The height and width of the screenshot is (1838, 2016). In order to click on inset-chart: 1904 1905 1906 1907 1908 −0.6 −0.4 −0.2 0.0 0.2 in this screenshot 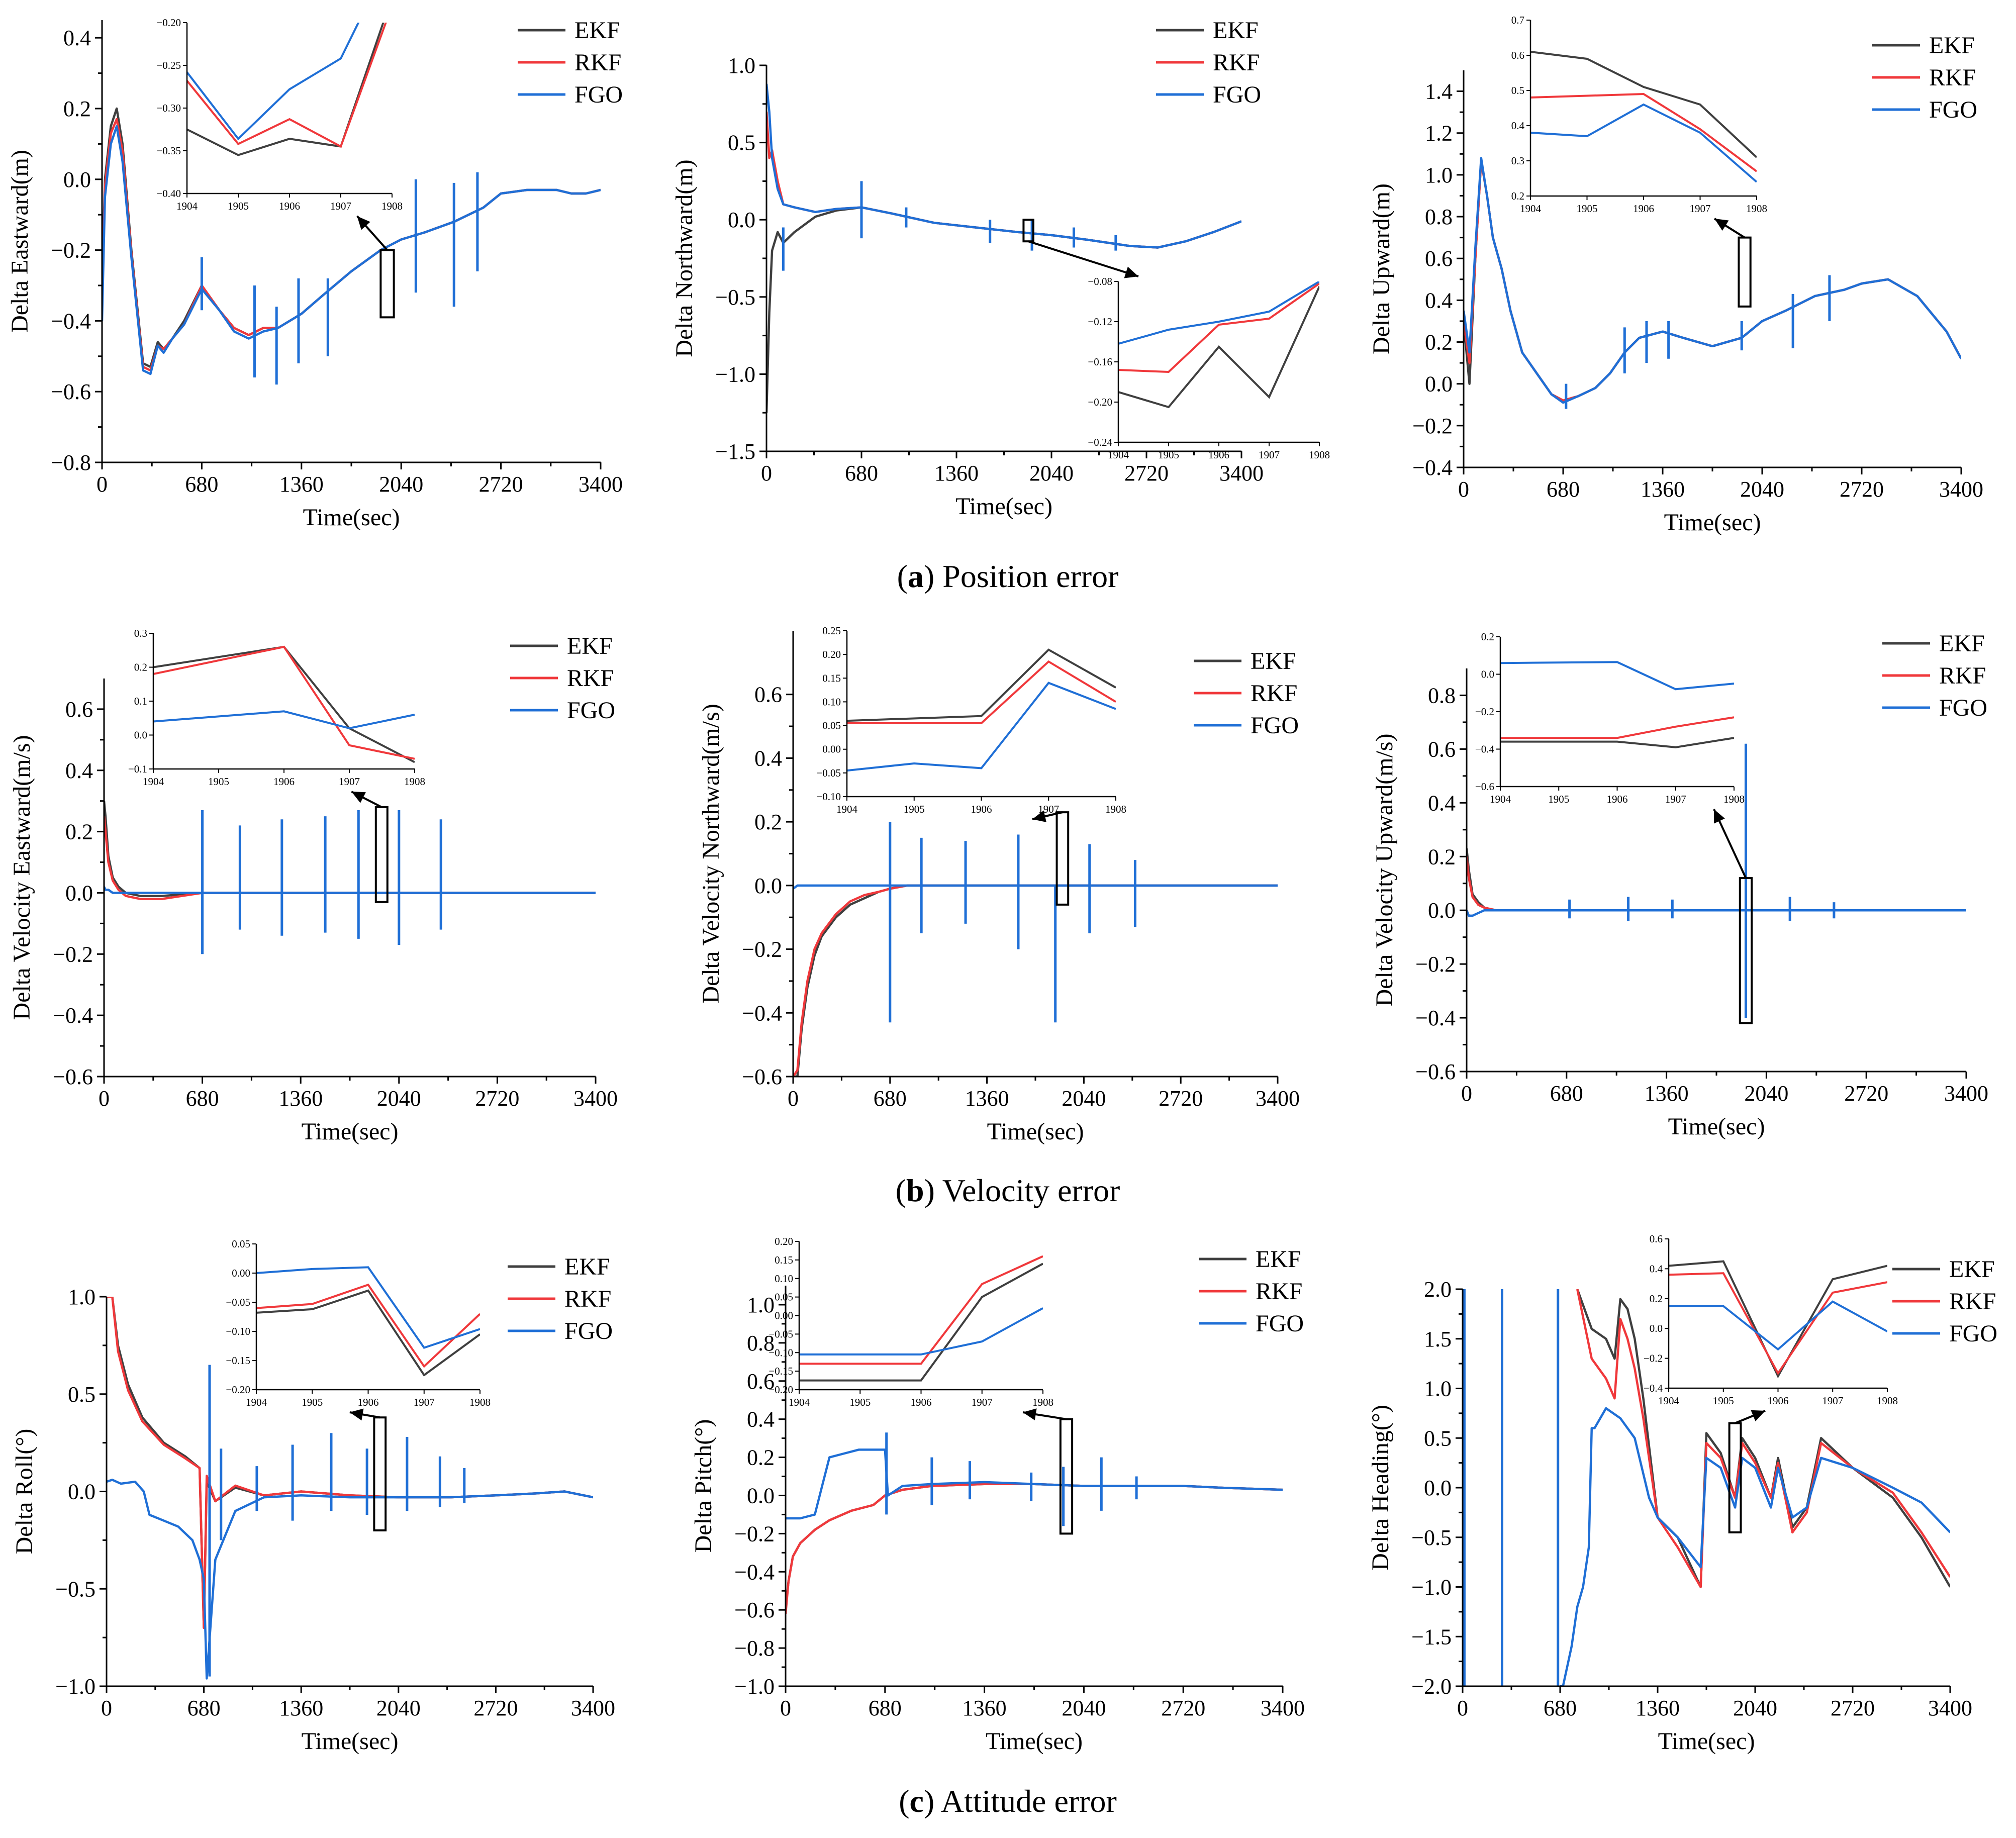, I will do `click(1610, 718)`.